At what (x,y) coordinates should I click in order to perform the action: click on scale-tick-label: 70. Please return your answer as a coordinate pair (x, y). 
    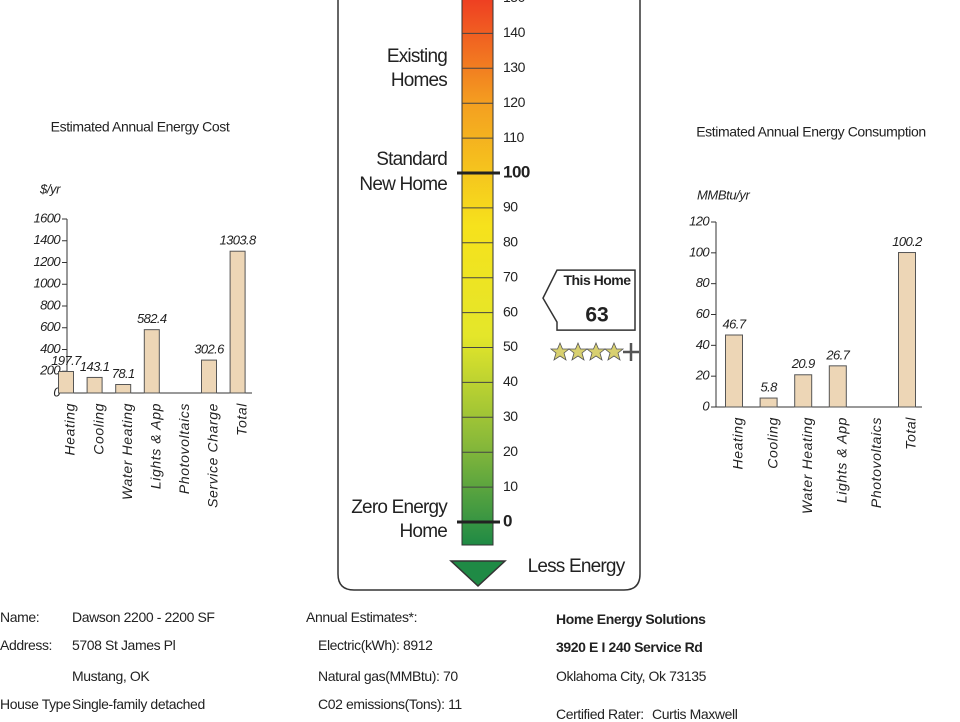
    Looking at the image, I should click on (510, 276).